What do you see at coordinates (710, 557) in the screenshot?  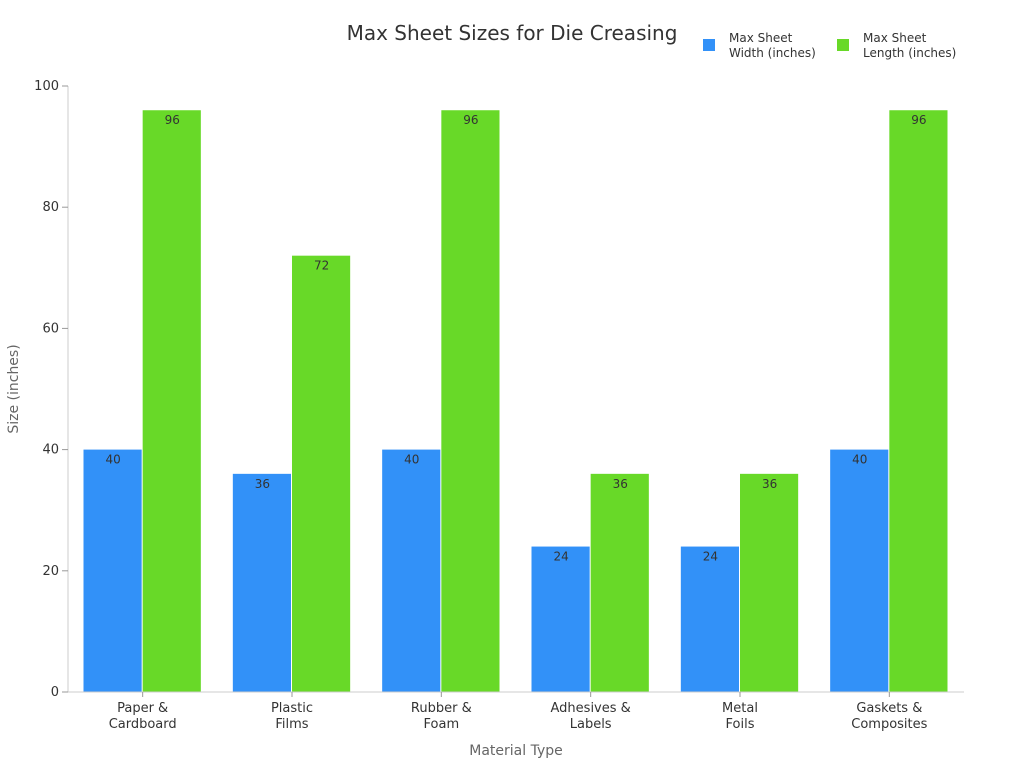 I see `bar-label-series0-4: 24` at bounding box center [710, 557].